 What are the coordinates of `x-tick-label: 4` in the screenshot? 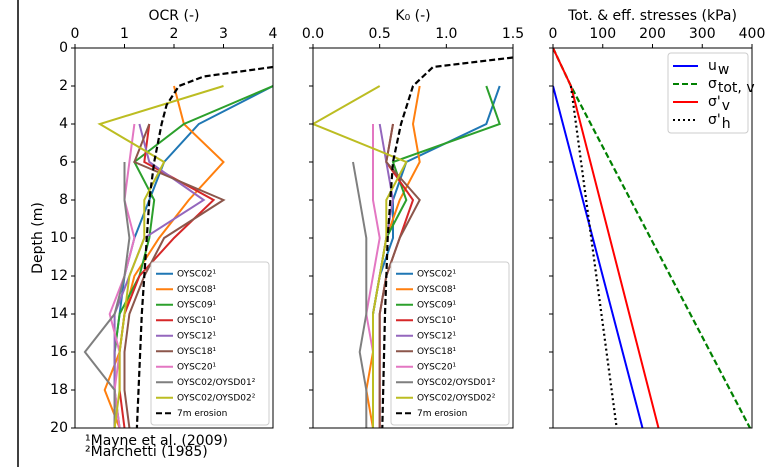 It's located at (273, 34).